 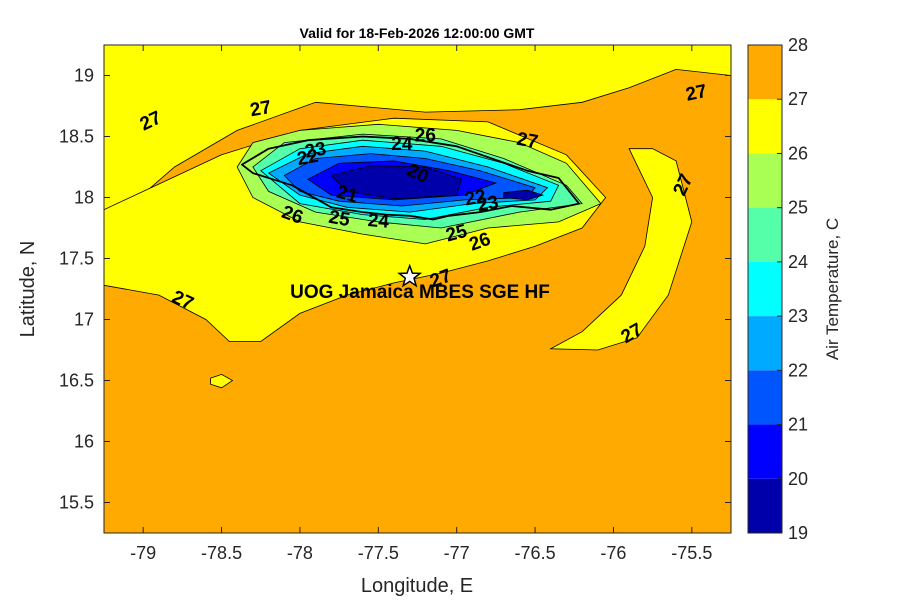 I want to click on contour-label: 25, so click(x=339, y=219).